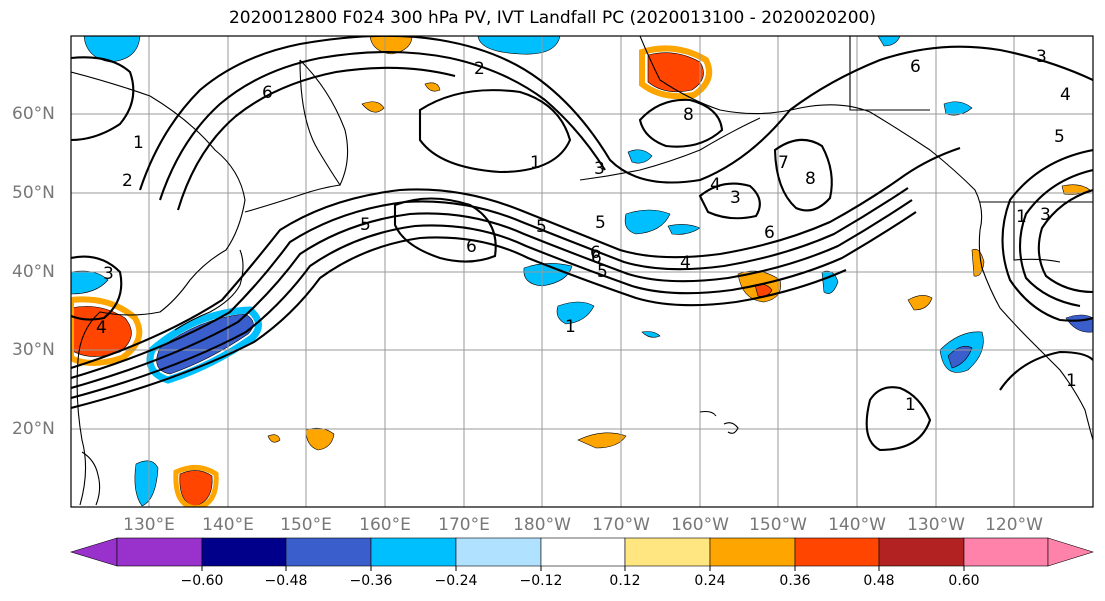 The height and width of the screenshot is (601, 1105). What do you see at coordinates (548, 275) in the screenshot?
I see `neg-anomaly-c2` at bounding box center [548, 275].